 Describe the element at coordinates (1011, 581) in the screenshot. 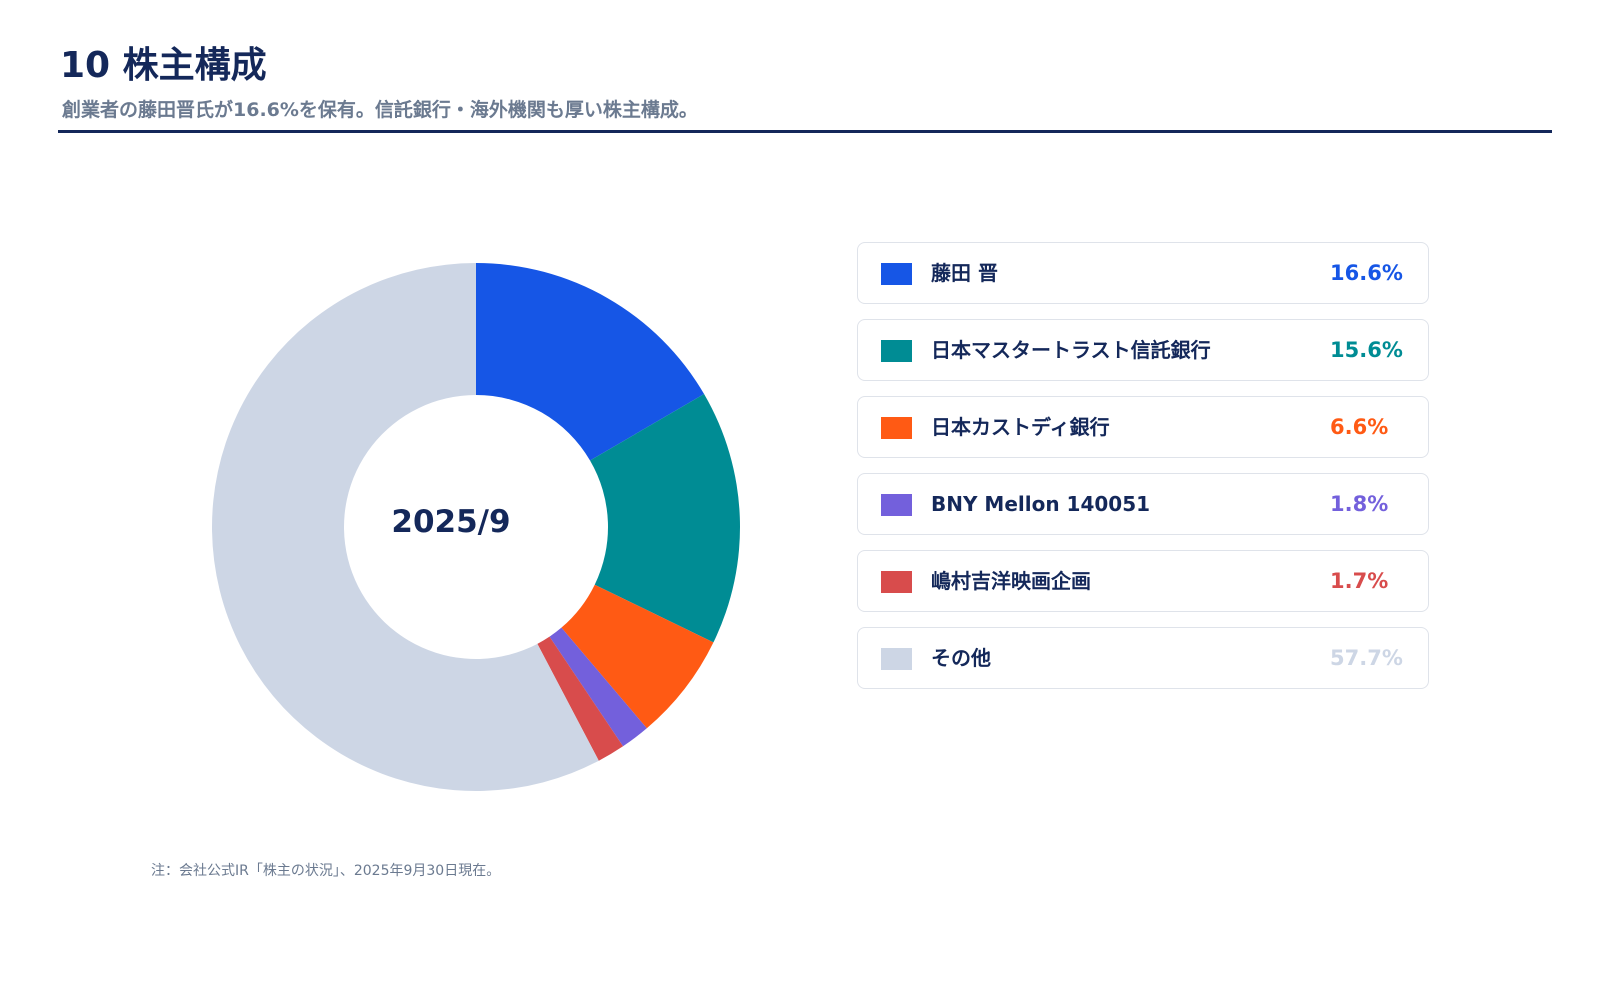

I see `legend-label: 嶋村吉洋映画企画` at that location.